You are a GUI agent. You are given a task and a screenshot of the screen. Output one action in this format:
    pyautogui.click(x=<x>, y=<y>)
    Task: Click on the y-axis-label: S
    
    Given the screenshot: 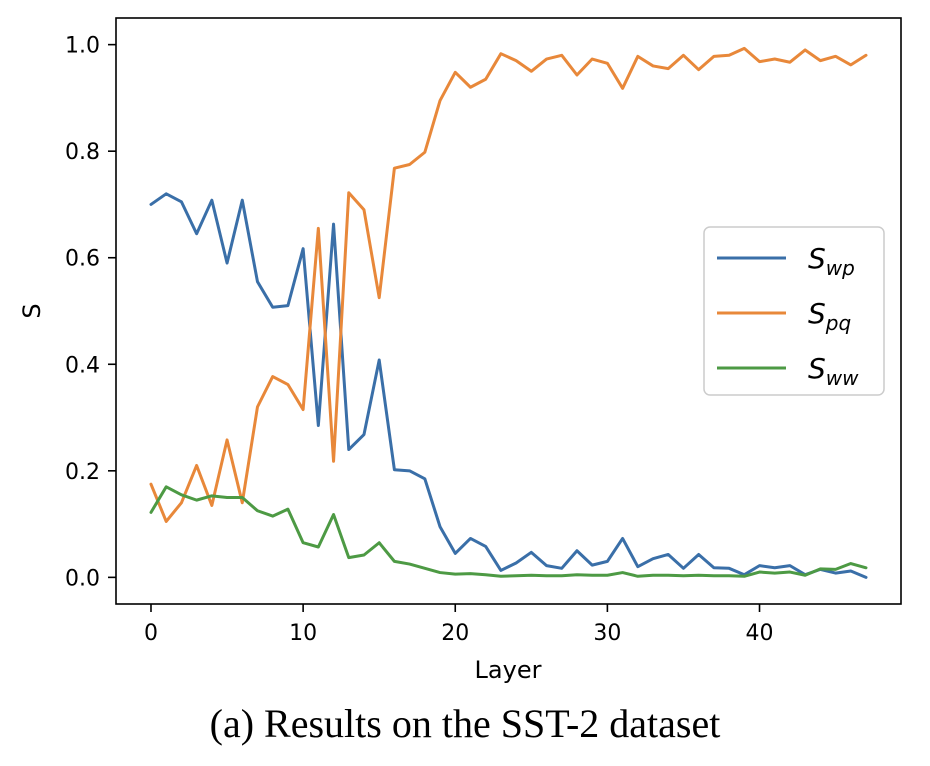 What is the action you would take?
    pyautogui.click(x=32, y=310)
    